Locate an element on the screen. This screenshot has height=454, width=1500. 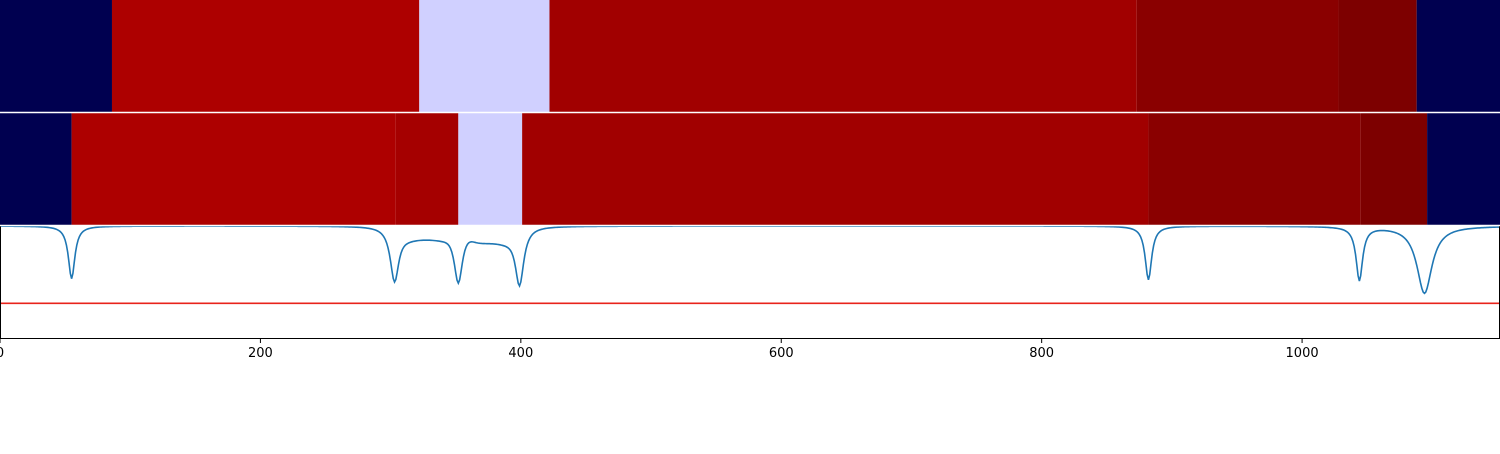
x-tick-label: 400 is located at coordinates (520, 353).